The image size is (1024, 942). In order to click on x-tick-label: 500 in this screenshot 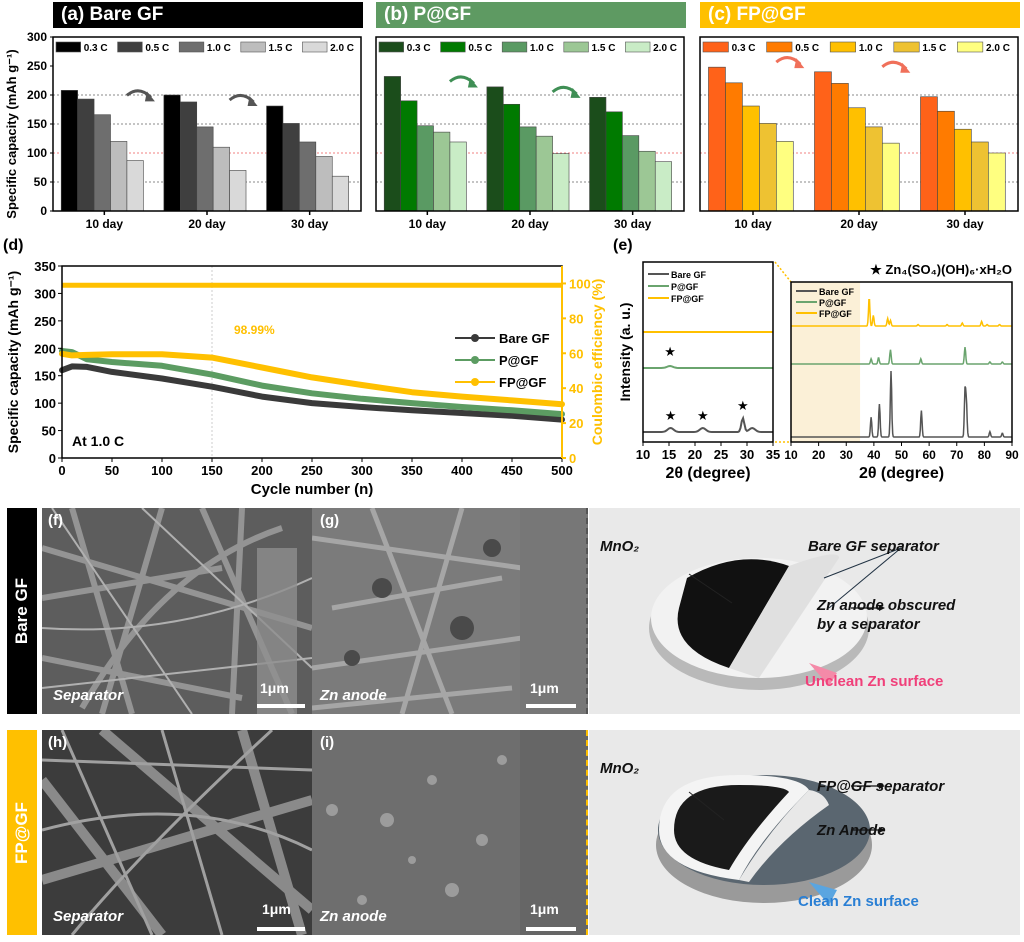, I will do `click(562, 470)`.